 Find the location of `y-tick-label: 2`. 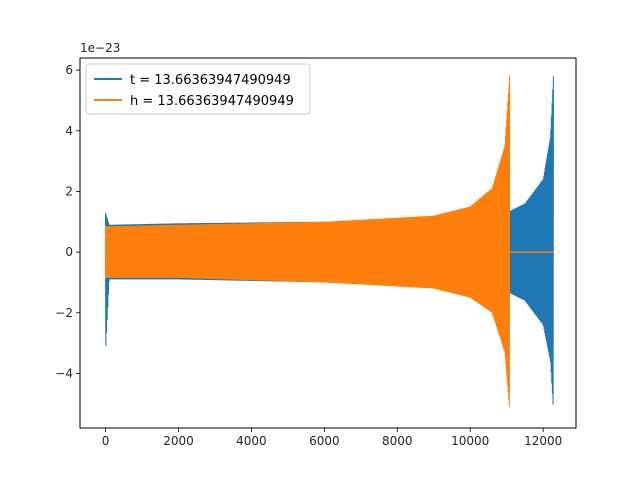

y-tick-label: 2 is located at coordinates (69, 191).